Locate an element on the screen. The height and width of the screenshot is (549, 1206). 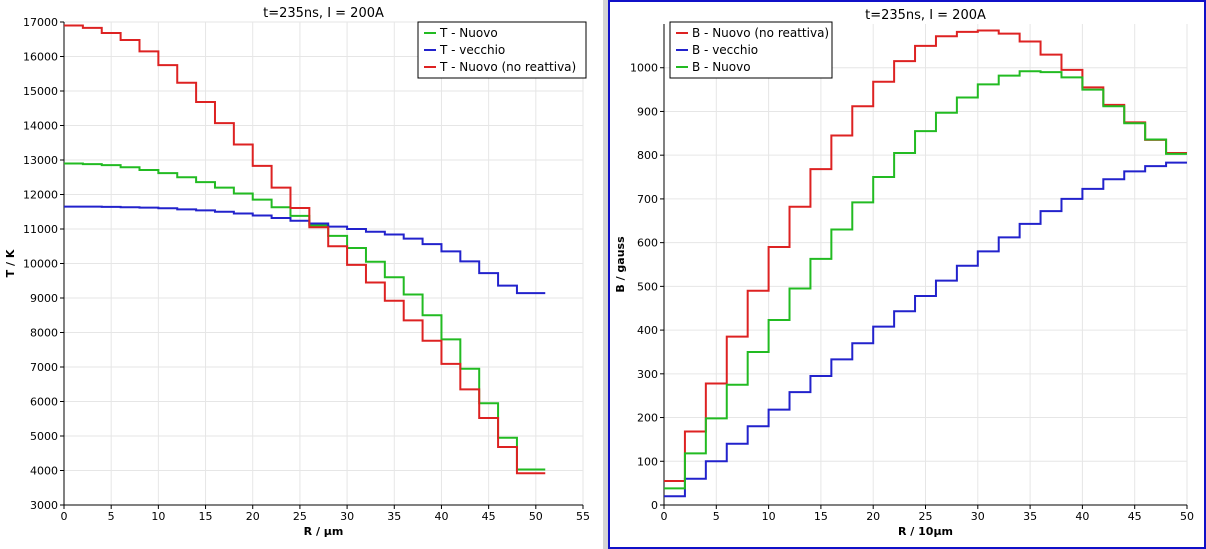
y-tick-label: 600 is located at coordinates (647, 243).